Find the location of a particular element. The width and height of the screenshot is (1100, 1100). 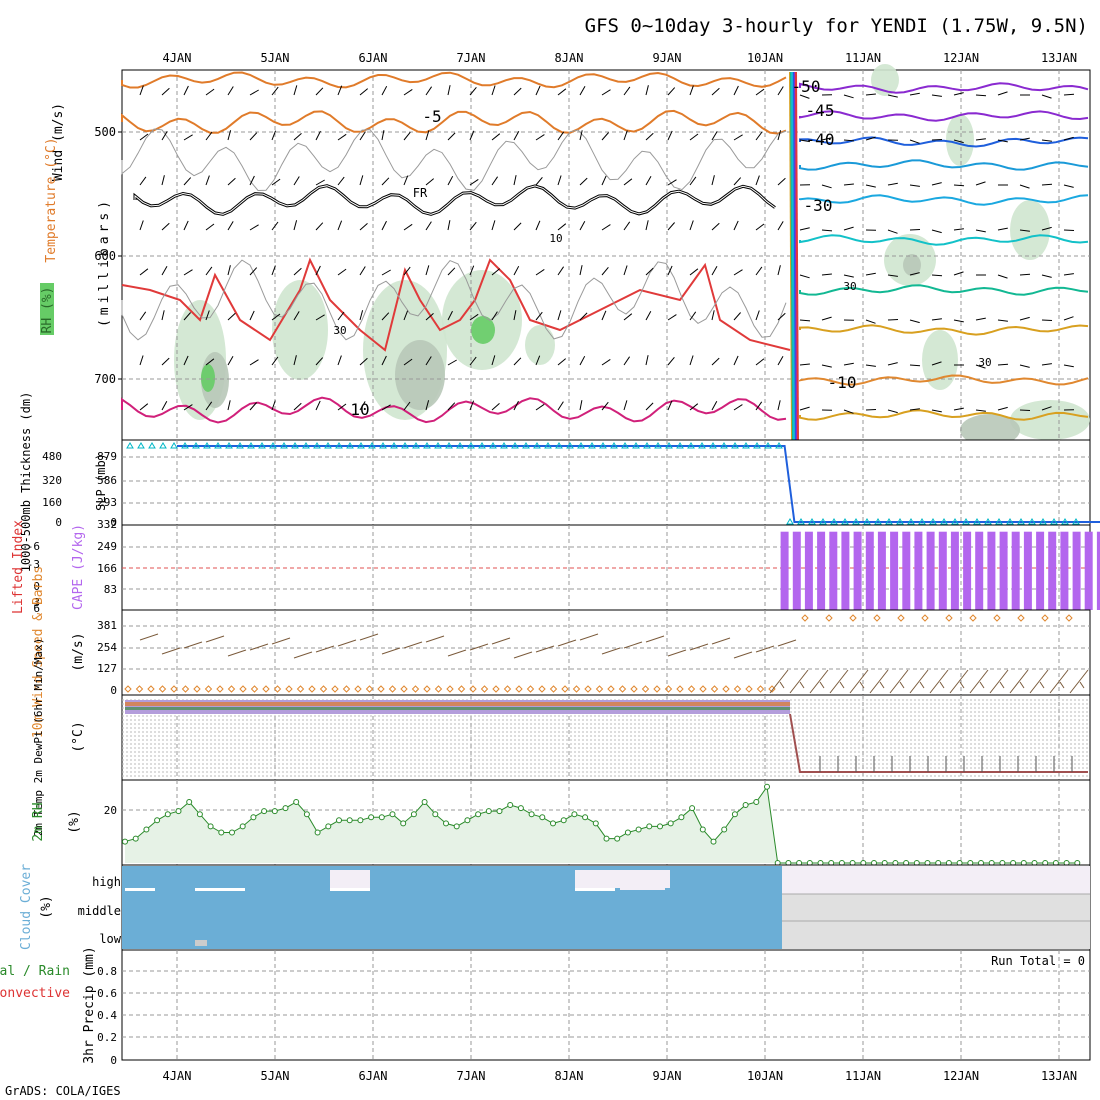

red-contour is located at coordinates (456, 304).